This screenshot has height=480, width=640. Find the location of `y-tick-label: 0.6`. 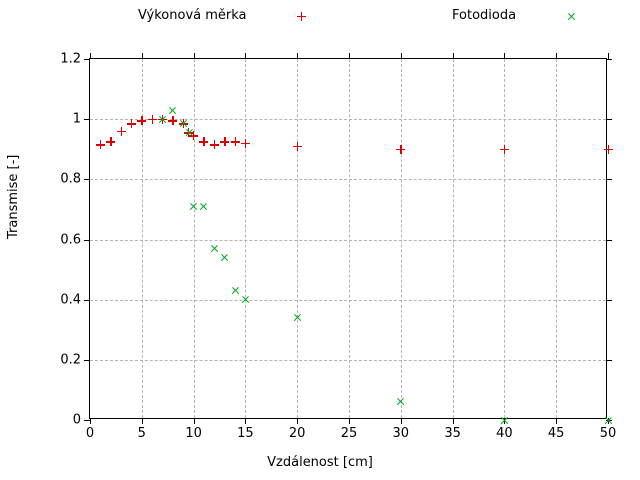

y-tick-label: 0.6 is located at coordinates (70, 239).